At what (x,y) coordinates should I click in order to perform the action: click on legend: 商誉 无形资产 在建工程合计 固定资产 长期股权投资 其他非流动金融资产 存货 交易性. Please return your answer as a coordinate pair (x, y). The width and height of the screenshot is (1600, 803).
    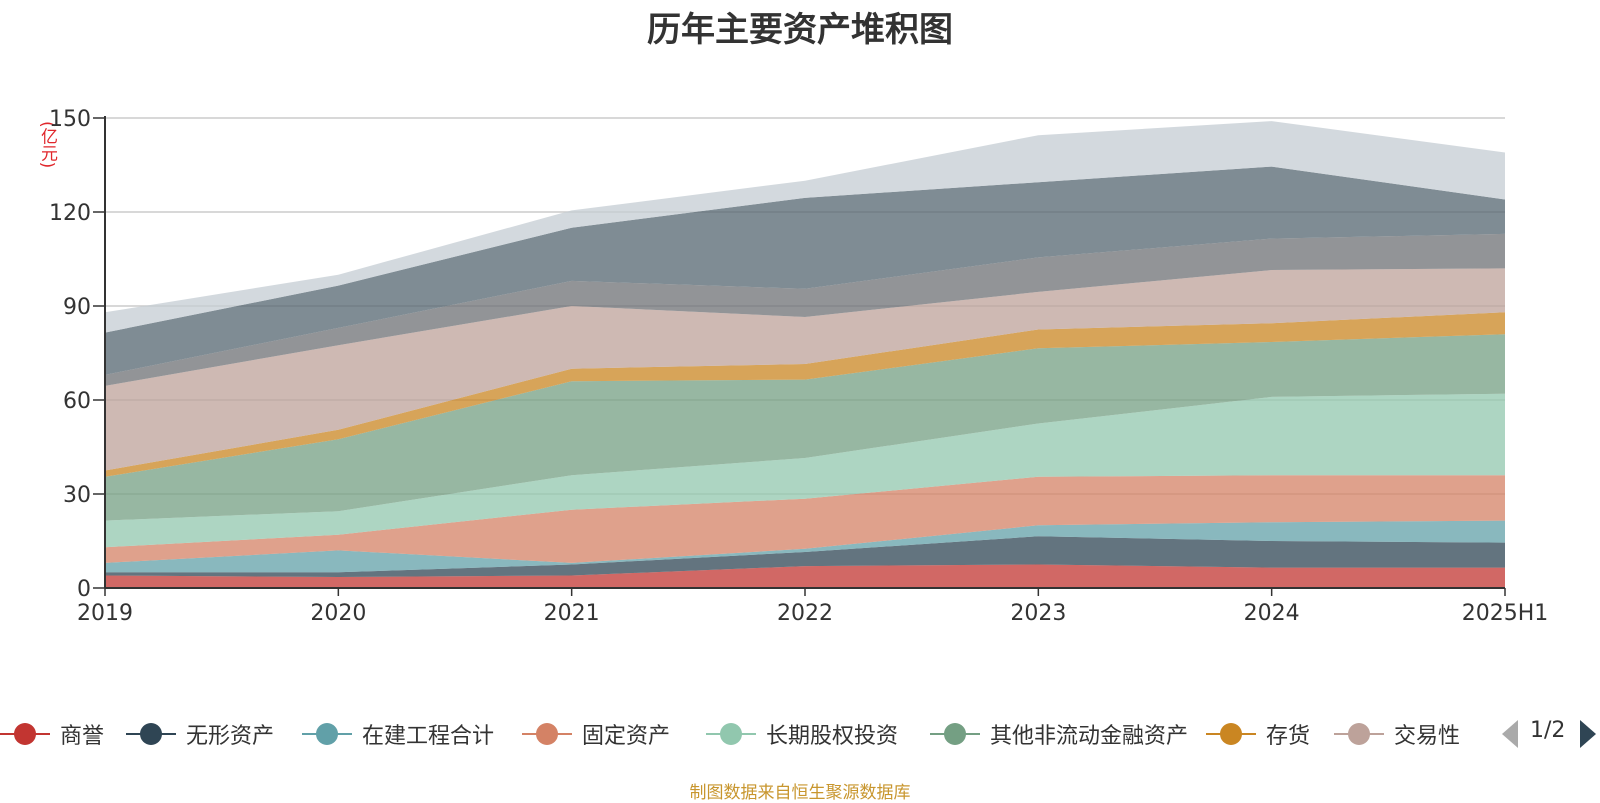
    Looking at the image, I should click on (755, 734).